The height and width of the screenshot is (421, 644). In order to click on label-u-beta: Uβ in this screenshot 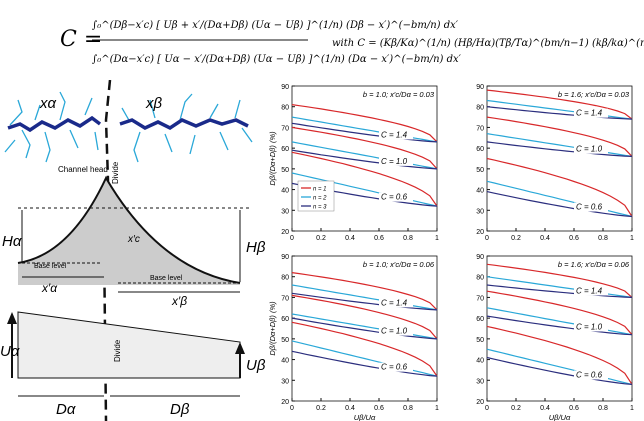, I will do `click(256, 365)`.